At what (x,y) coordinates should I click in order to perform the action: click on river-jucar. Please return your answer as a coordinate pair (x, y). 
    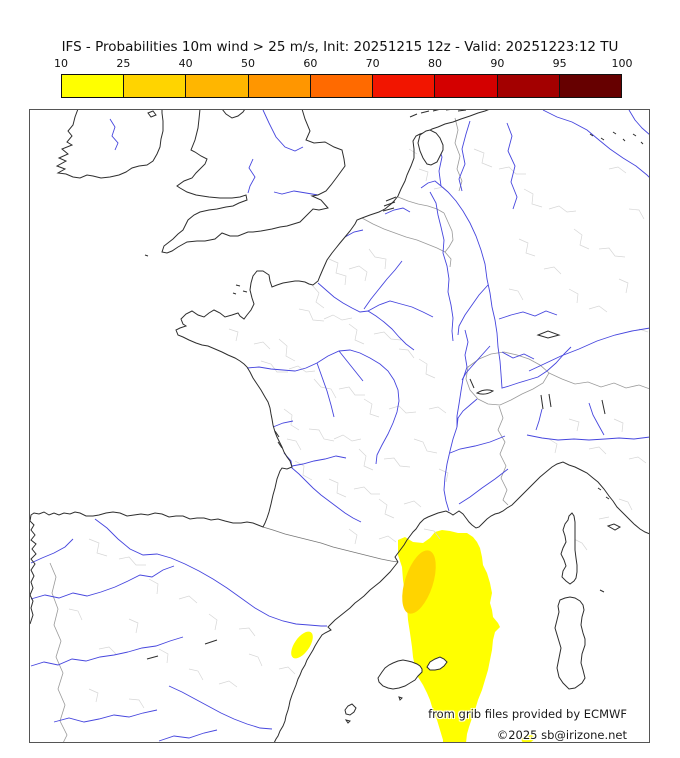
    Looking at the image, I should click on (220, 707).